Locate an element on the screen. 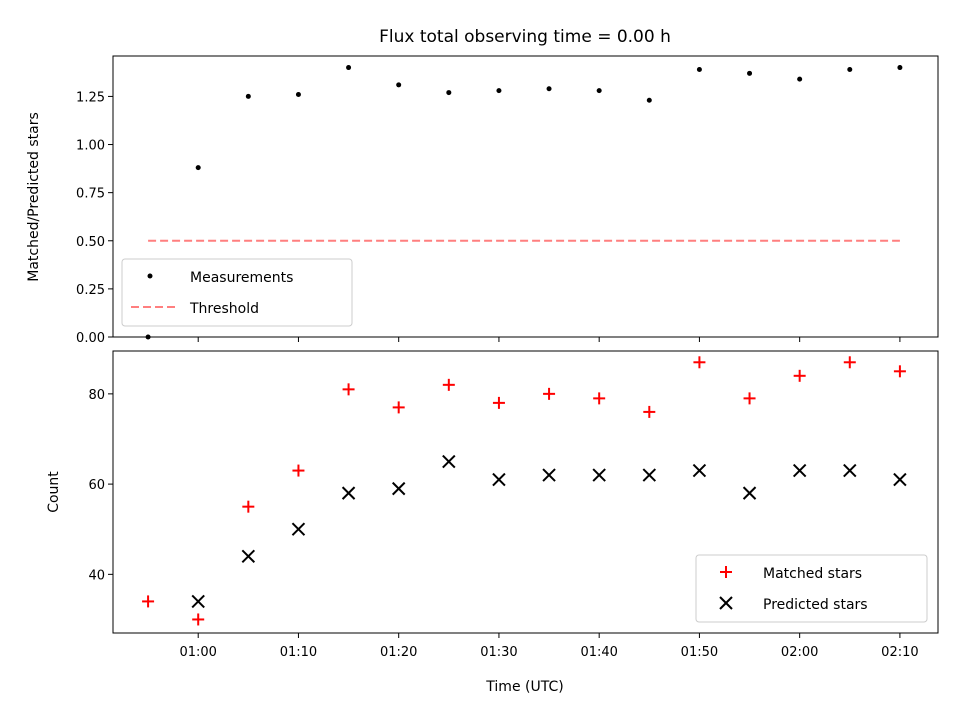 The image size is (960, 720). bottom-y-ticks: 40 60 80 is located at coordinates (100, 485).